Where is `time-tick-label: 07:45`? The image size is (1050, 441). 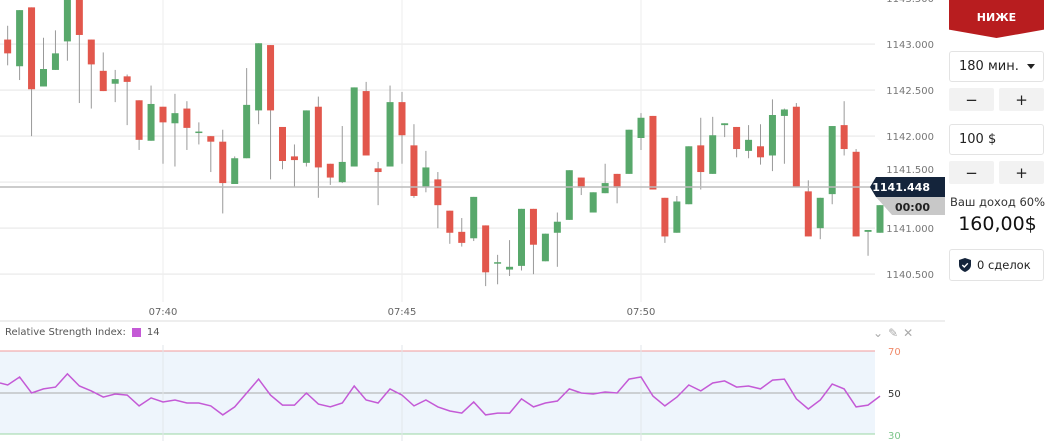 time-tick-label: 07:45 is located at coordinates (402, 312).